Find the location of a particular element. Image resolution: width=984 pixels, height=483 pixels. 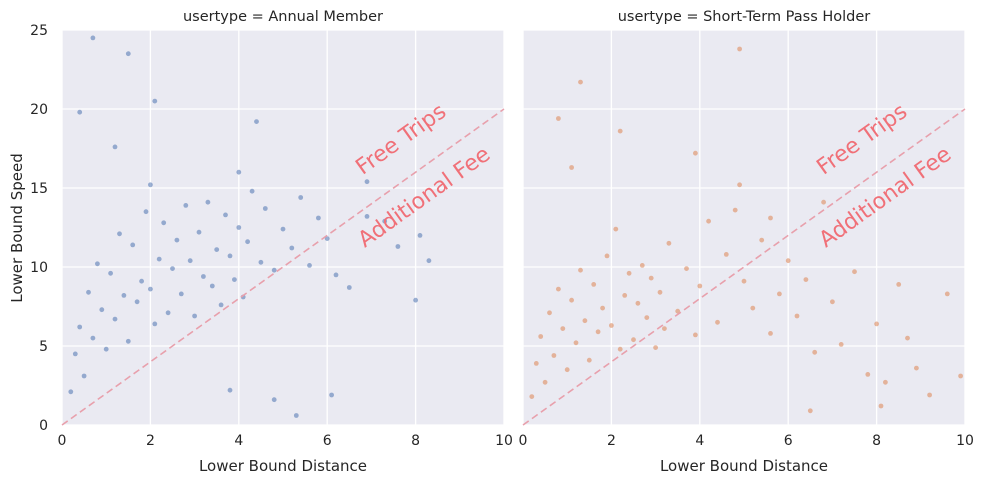

y-tick-label: 0 is located at coordinates (43, 426).